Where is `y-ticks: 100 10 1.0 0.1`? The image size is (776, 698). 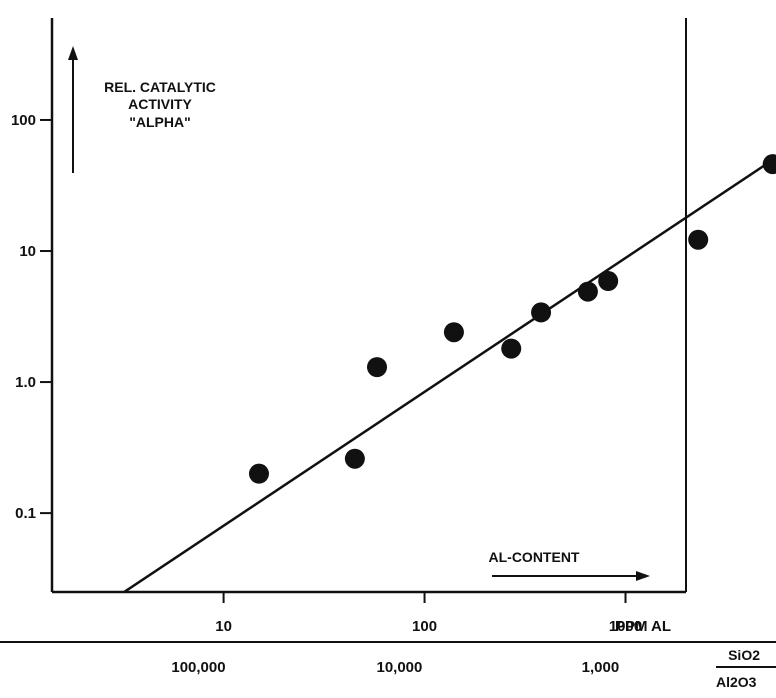
y-ticks: 100 10 1.0 0.1 is located at coordinates (31, 317).